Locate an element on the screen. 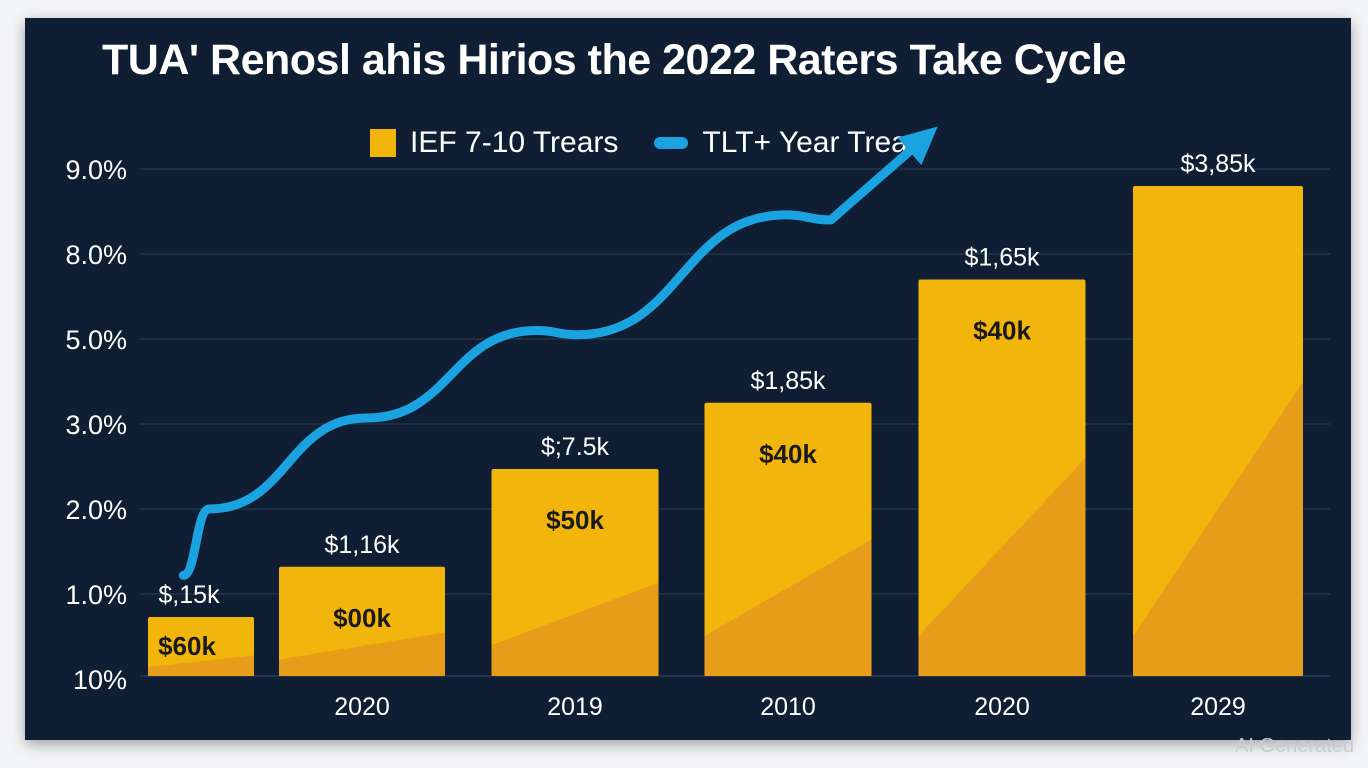 This screenshot has height=768, width=1368. x-tick-label: 2010 is located at coordinates (788, 707).